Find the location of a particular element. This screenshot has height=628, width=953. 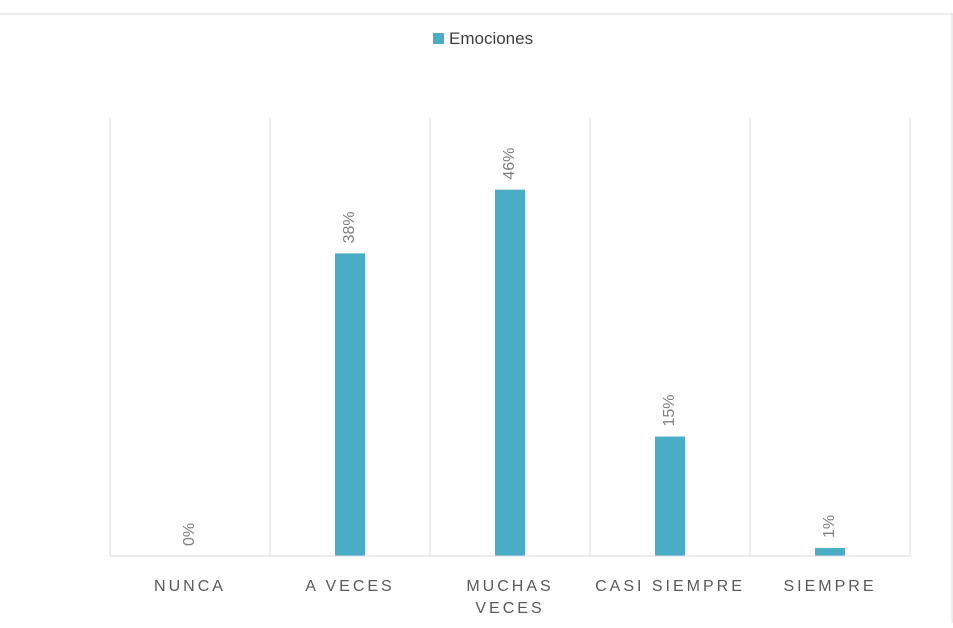

data-label: 0% is located at coordinates (189, 534).